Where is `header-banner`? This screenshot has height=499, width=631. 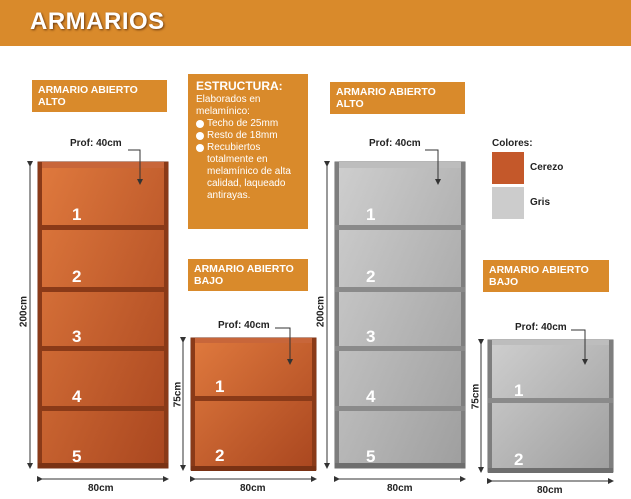 header-banner is located at coordinates (315, 23).